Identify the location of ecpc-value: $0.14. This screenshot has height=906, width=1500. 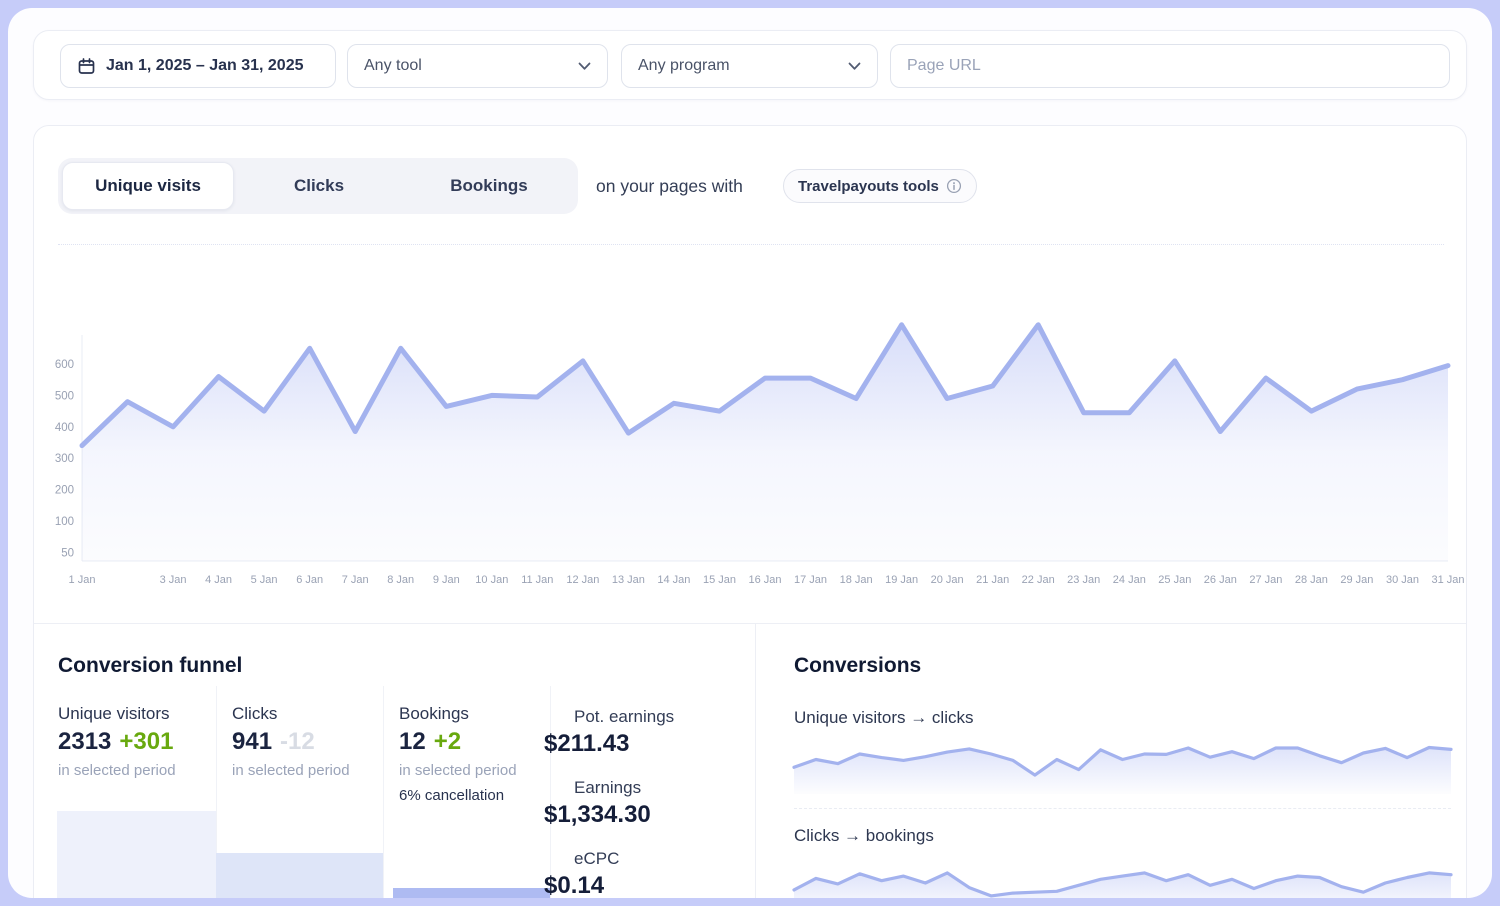
(574, 885).